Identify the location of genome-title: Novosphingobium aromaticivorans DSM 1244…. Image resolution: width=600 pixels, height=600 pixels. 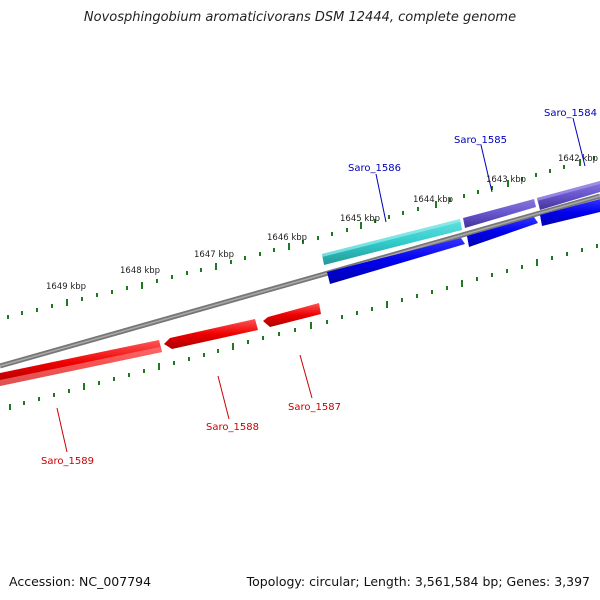
(300, 17).